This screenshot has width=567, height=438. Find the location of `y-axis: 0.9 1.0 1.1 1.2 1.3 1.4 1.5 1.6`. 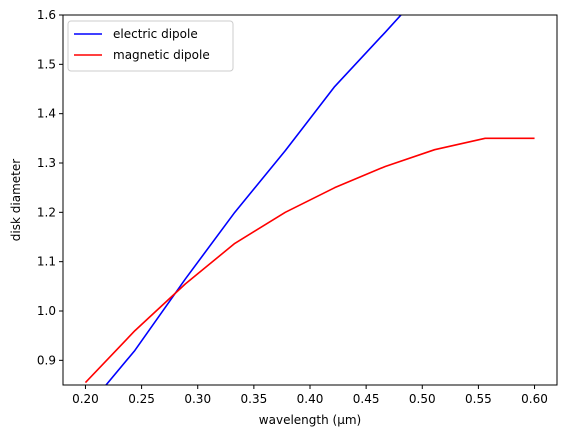

y-axis: 0.9 1.0 1.1 1.2 1.3 1.4 1.5 1.6 is located at coordinates (50, 187).